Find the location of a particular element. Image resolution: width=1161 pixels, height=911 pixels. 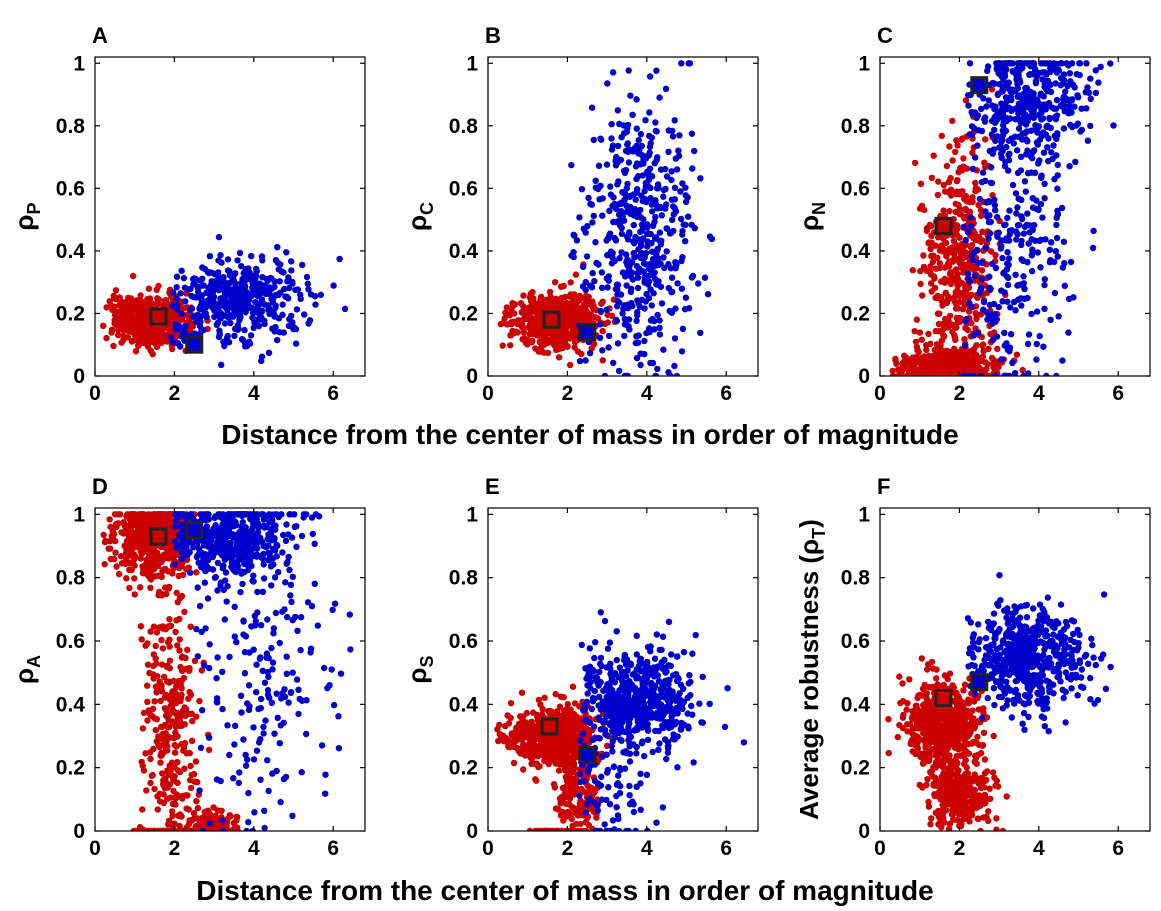

blue-highlight-marker is located at coordinates (587, 332).